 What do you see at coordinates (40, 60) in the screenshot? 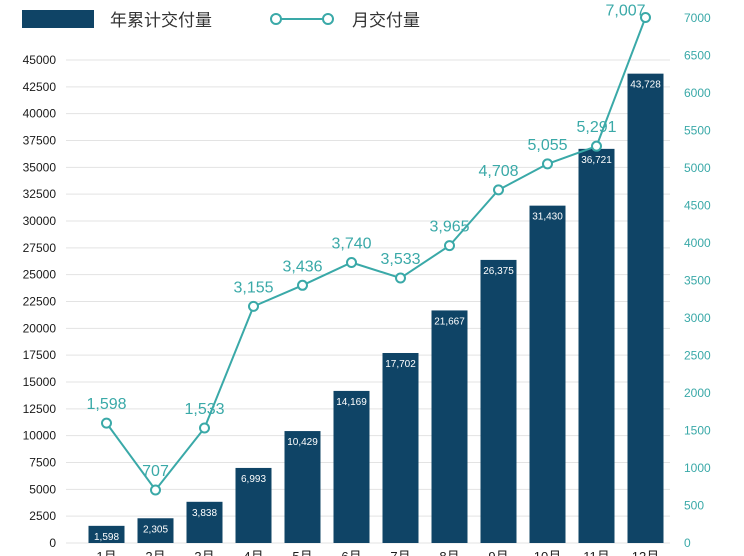
I see `y-left-tick-label: 45000` at bounding box center [40, 60].